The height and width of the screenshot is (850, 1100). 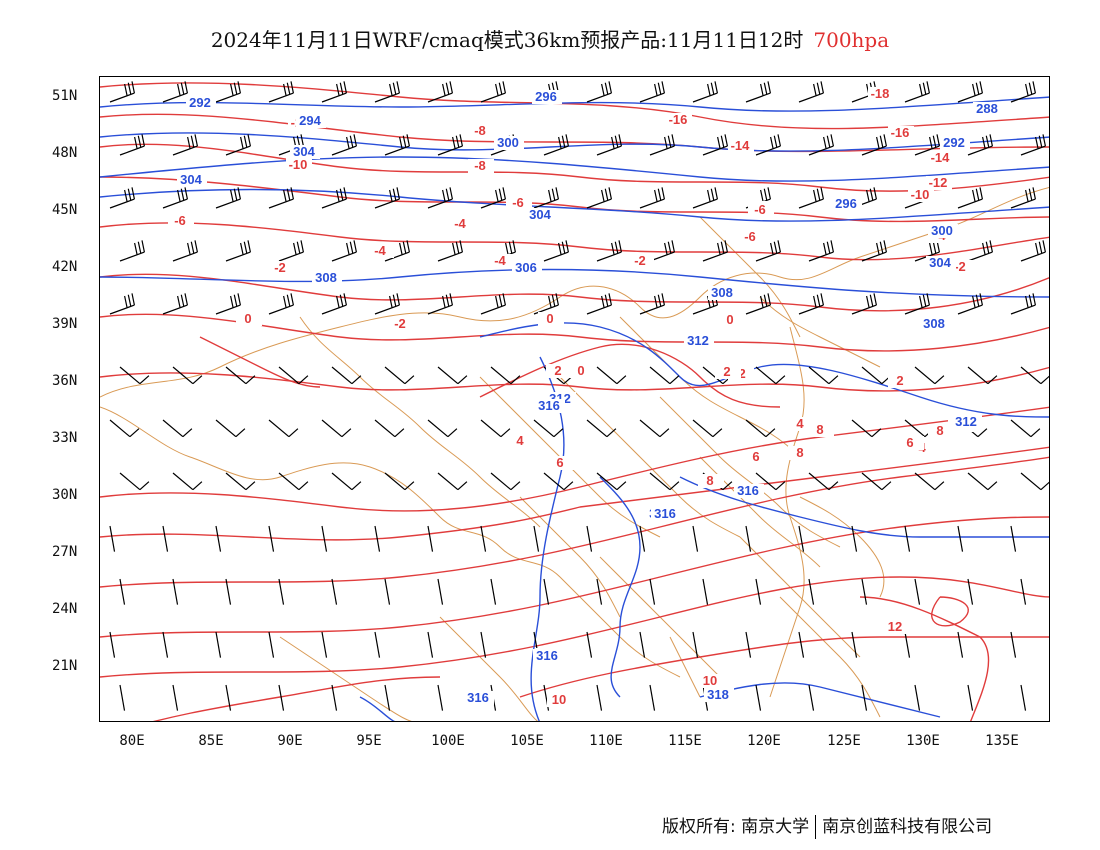 I want to click on temperature-label: -4, so click(x=500, y=260).